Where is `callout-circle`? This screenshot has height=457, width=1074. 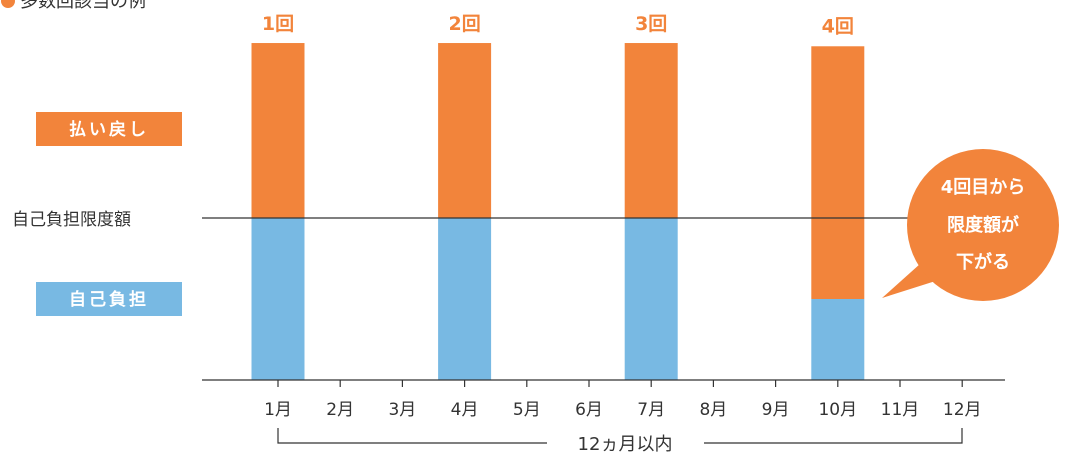
callout-circle is located at coordinates (983, 225).